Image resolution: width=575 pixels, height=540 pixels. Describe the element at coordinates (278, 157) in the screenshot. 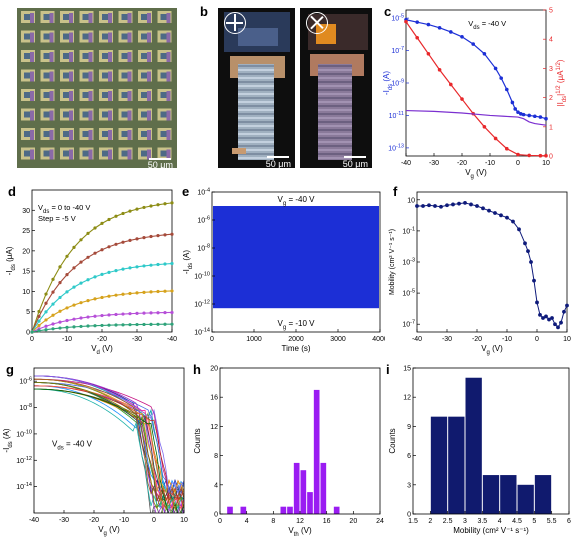

I see `scale-bar` at that location.